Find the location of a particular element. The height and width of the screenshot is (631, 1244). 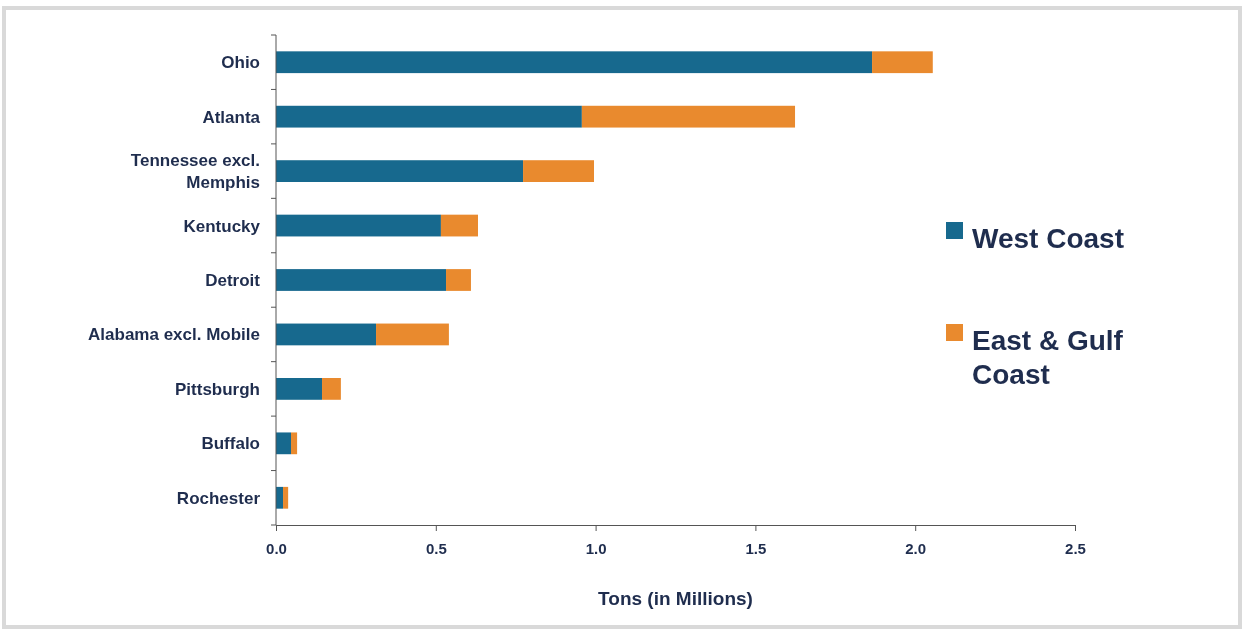

legend-label: West Coast is located at coordinates (1048, 238).